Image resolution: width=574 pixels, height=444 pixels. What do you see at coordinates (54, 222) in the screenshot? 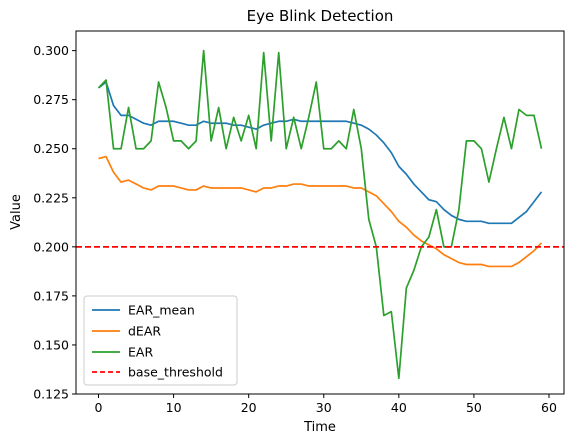
I see `y-axis: 0.125 0.150 0.175 0.200 0.225 0.250 0.275 0.300` at bounding box center [54, 222].